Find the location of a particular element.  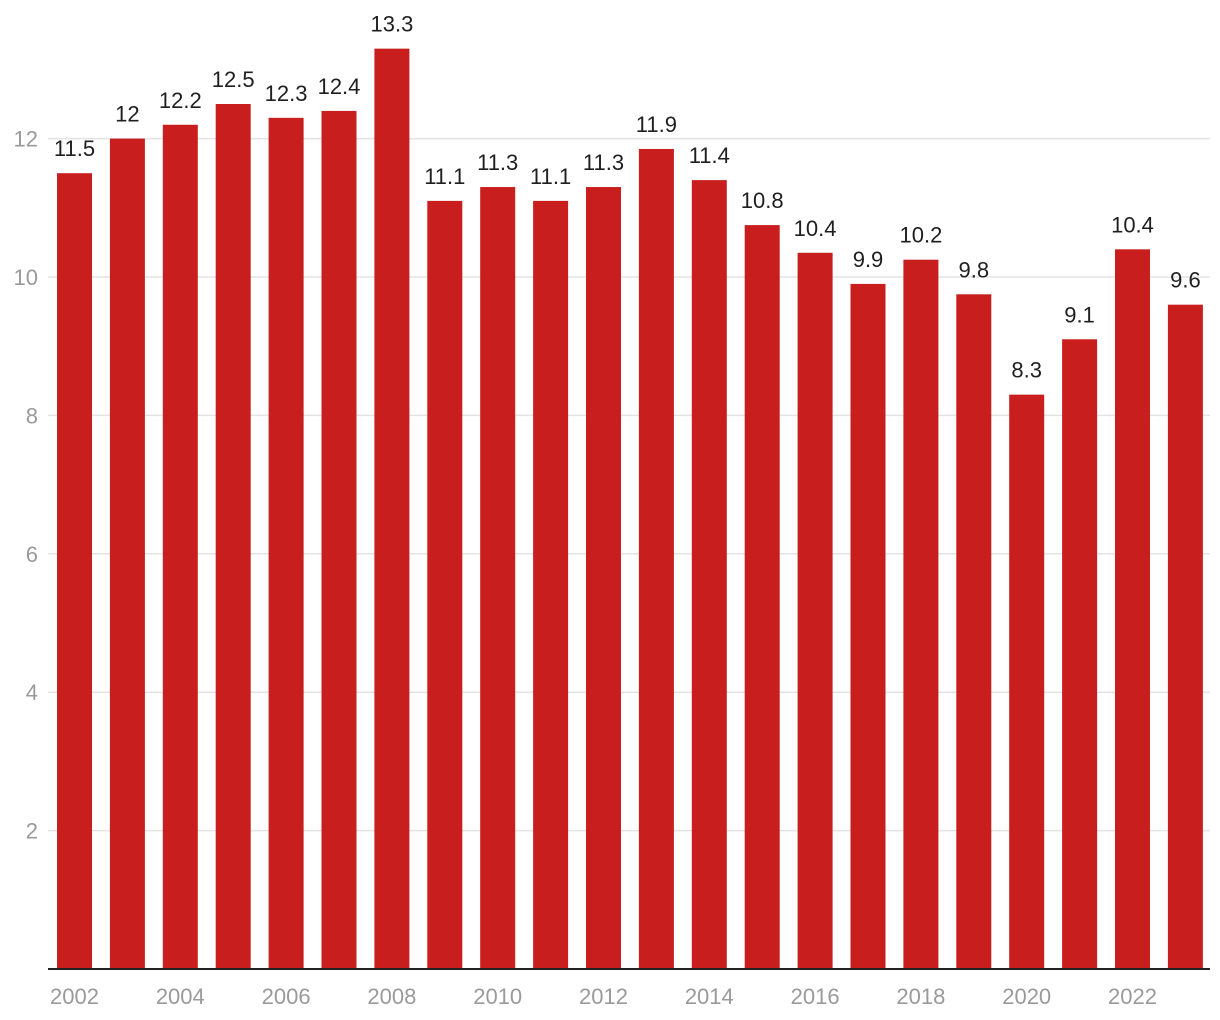

bar-2008 is located at coordinates (392, 508).